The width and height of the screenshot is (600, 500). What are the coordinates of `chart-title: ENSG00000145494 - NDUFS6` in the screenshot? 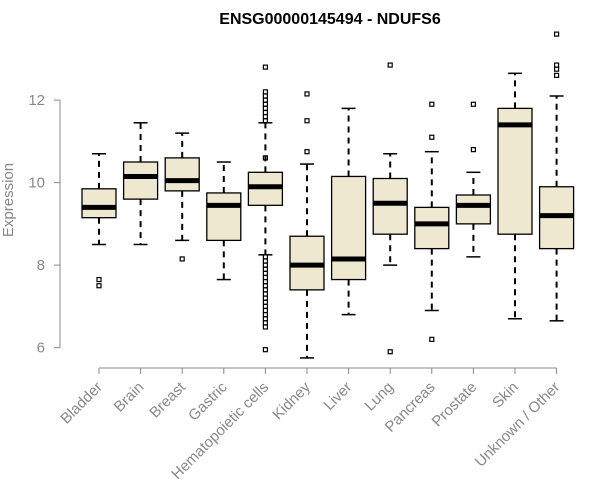 It's located at (330, 19).